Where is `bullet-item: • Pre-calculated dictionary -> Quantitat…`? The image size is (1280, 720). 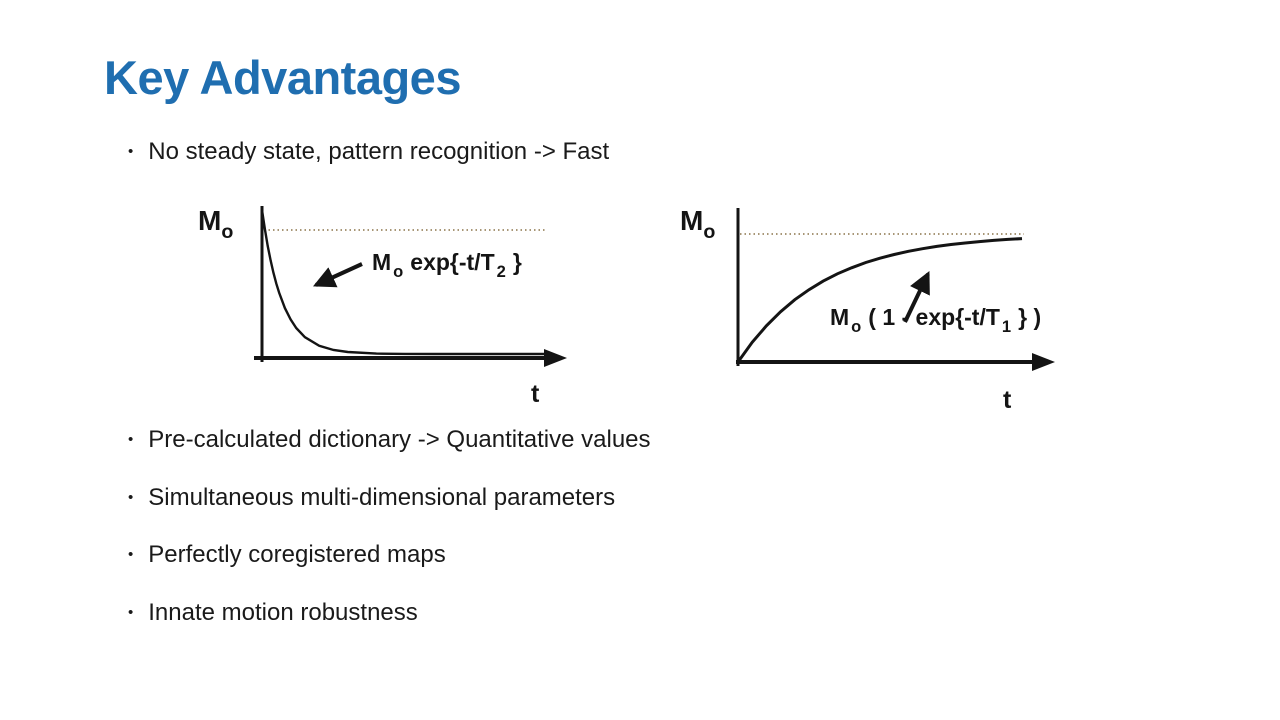
bullet-item: • Pre-calculated dictionary -> Quantitat… is located at coordinates (389, 440).